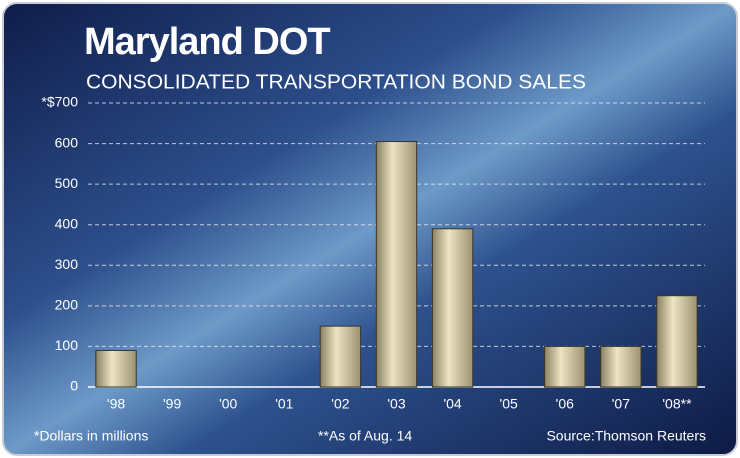 The image size is (740, 458). What do you see at coordinates (621, 404) in the screenshot?
I see `x-tick-label: '07` at bounding box center [621, 404].